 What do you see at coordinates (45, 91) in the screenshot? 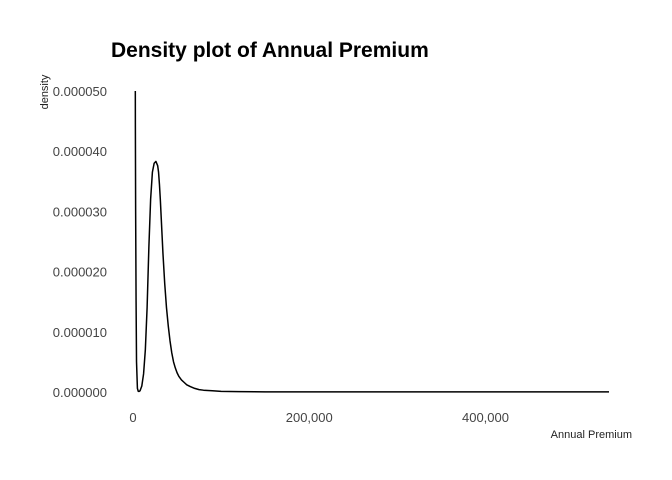
I see `y-axis-label: density` at bounding box center [45, 91].